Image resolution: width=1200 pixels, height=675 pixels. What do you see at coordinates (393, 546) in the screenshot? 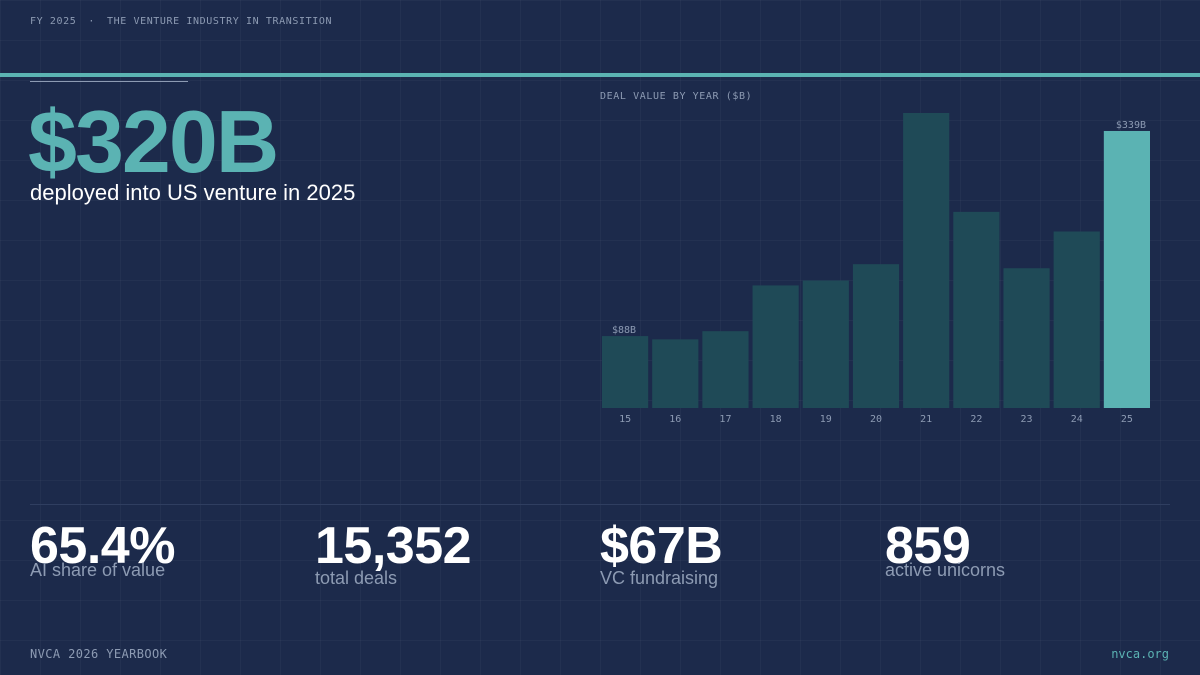
I see `stat-value: 15,352` at bounding box center [393, 546].